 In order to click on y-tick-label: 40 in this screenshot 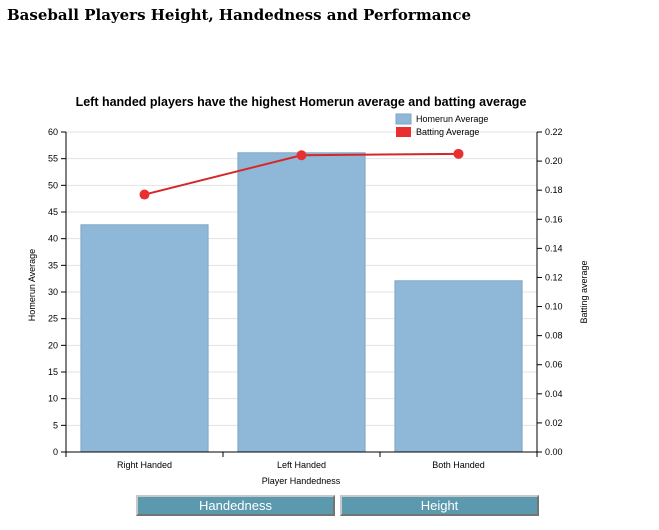, I will do `click(53, 239)`.